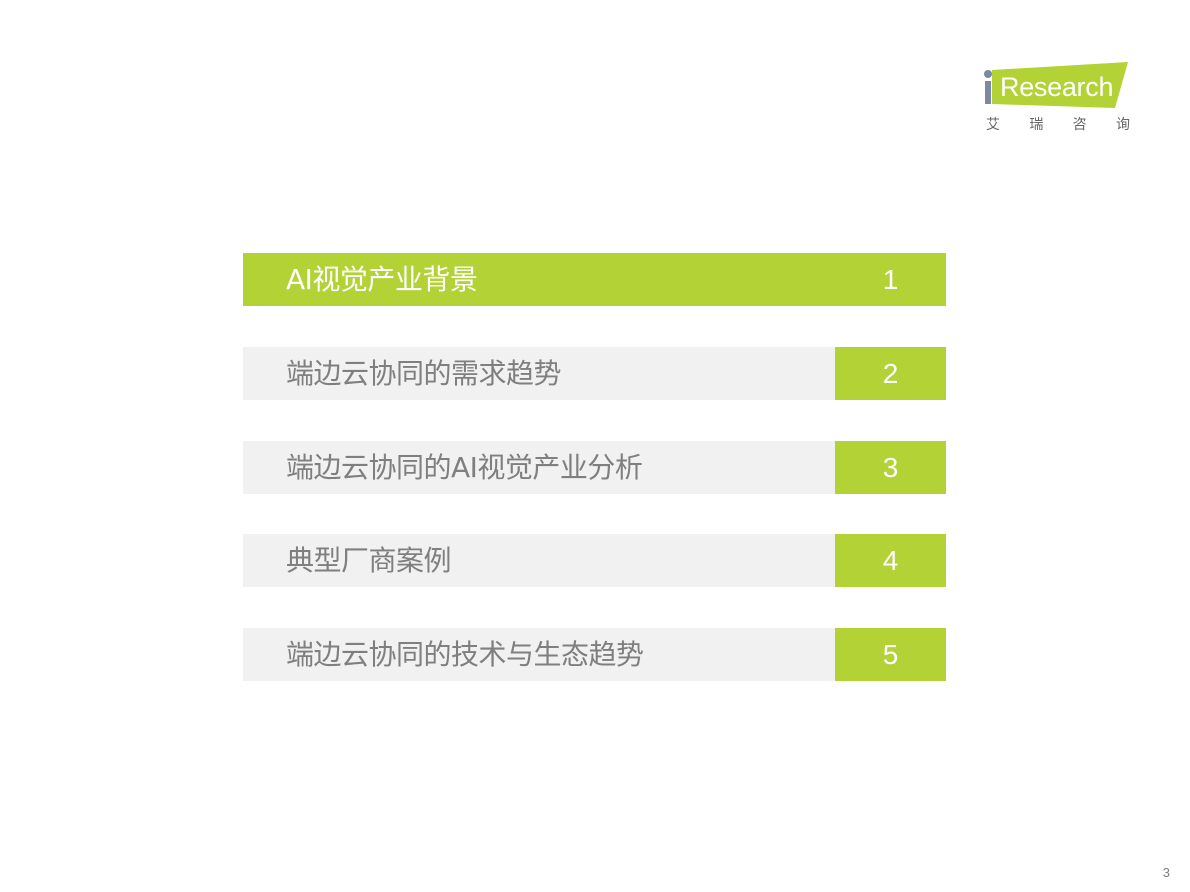 This screenshot has height=892, width=1190. I want to click on iresearch-logo: Research 艾 瑞 咨 询, so click(1055, 99).